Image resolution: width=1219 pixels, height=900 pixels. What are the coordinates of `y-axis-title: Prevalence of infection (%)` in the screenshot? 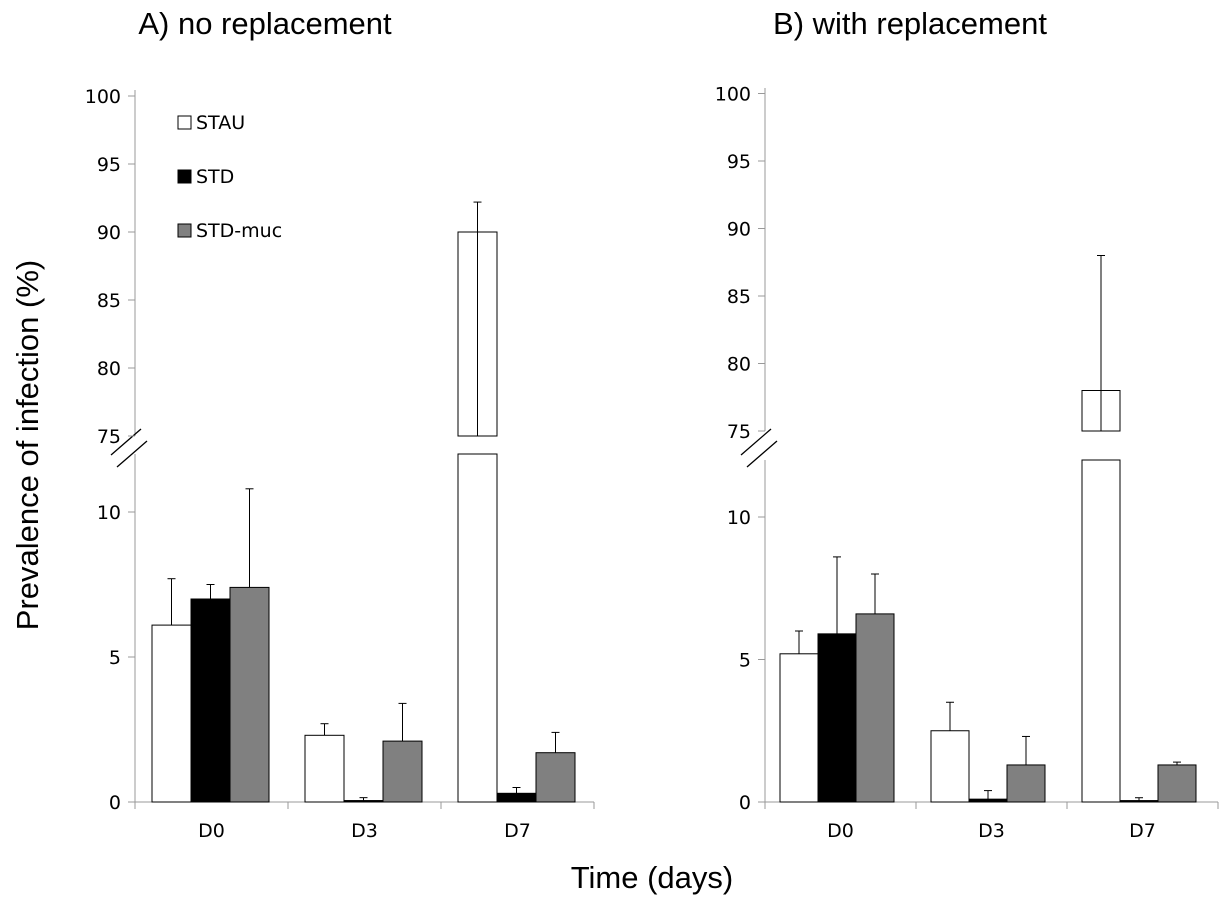 It's located at (27, 445).